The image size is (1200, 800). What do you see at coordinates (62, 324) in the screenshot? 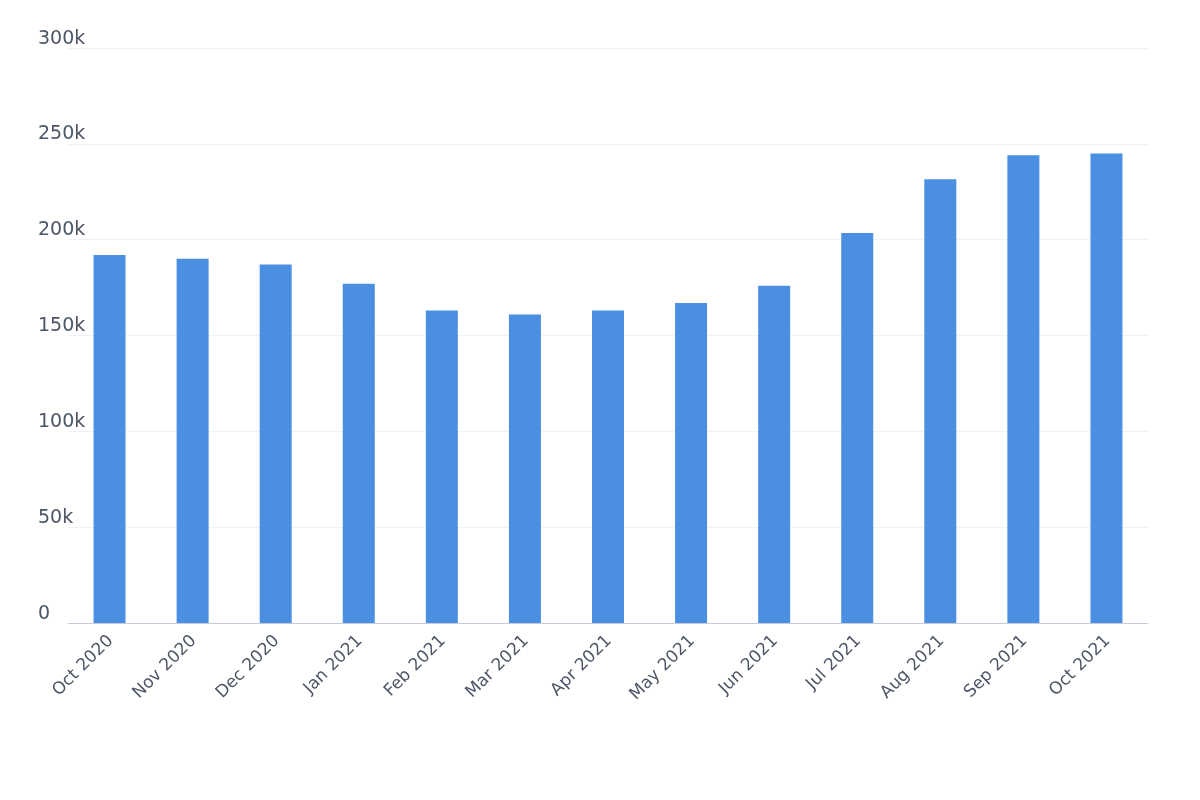
I see `y-tick-label: 150k` at bounding box center [62, 324].